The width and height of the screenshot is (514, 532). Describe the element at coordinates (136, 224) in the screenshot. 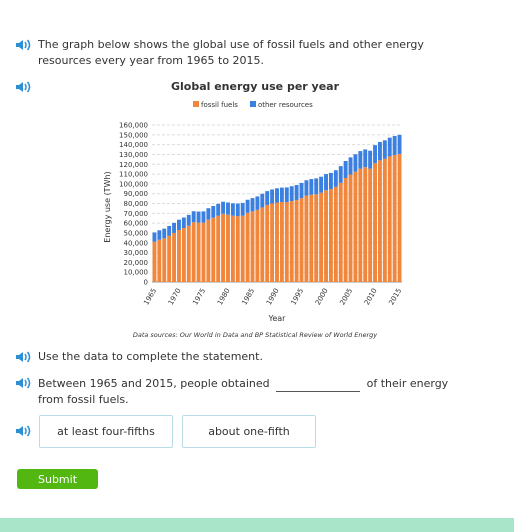

I see `y-tick-label: 60,000` at that location.